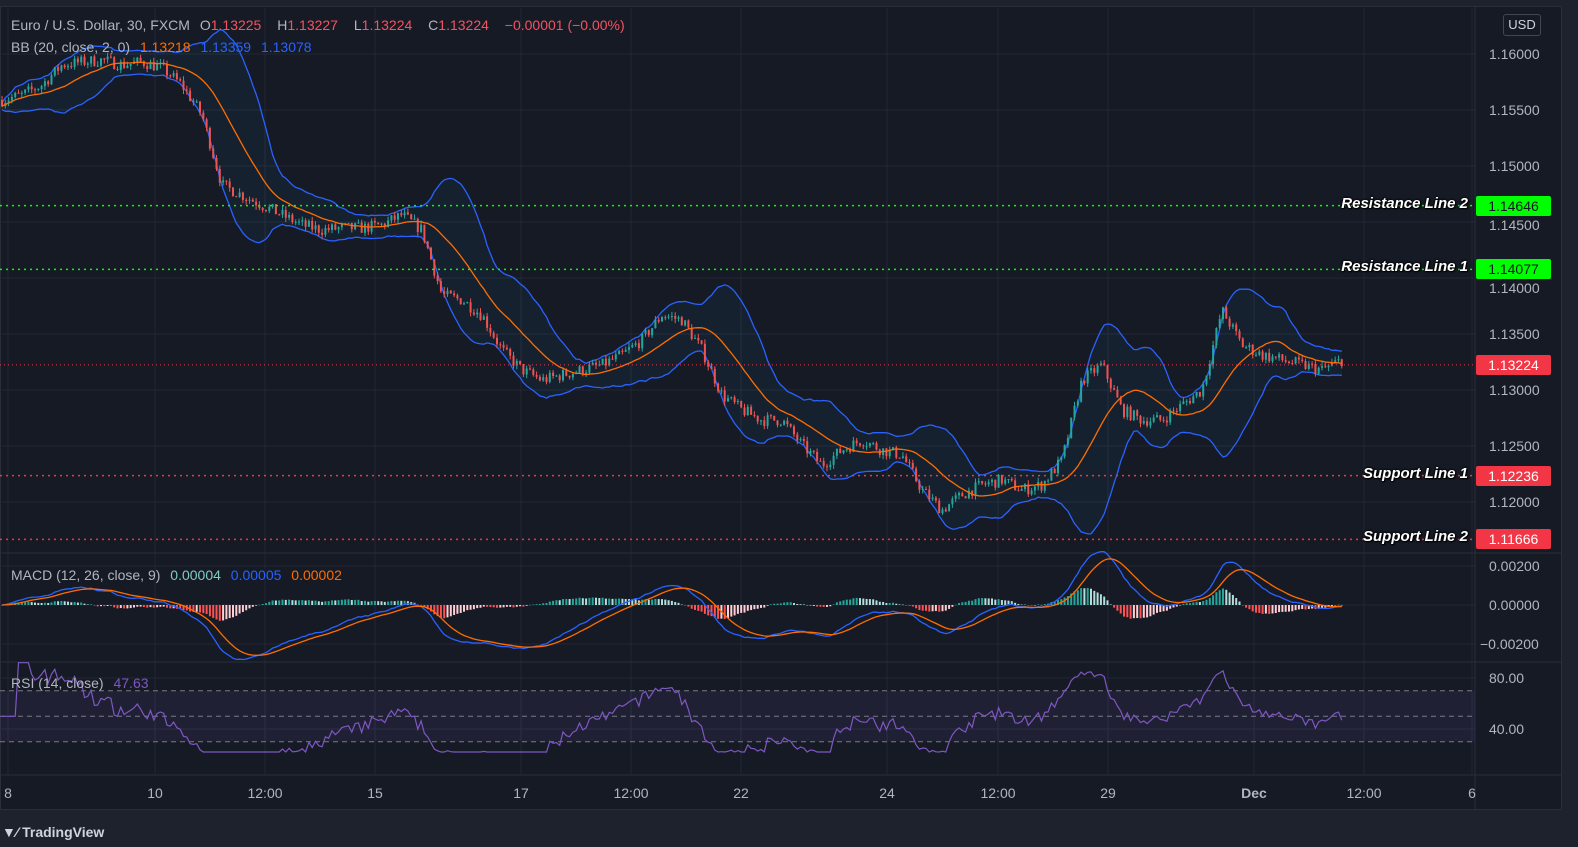 The width and height of the screenshot is (1578, 847). What do you see at coordinates (86, 575) in the screenshot?
I see `macd-label: MACD (12, 26, close, 9)` at bounding box center [86, 575].